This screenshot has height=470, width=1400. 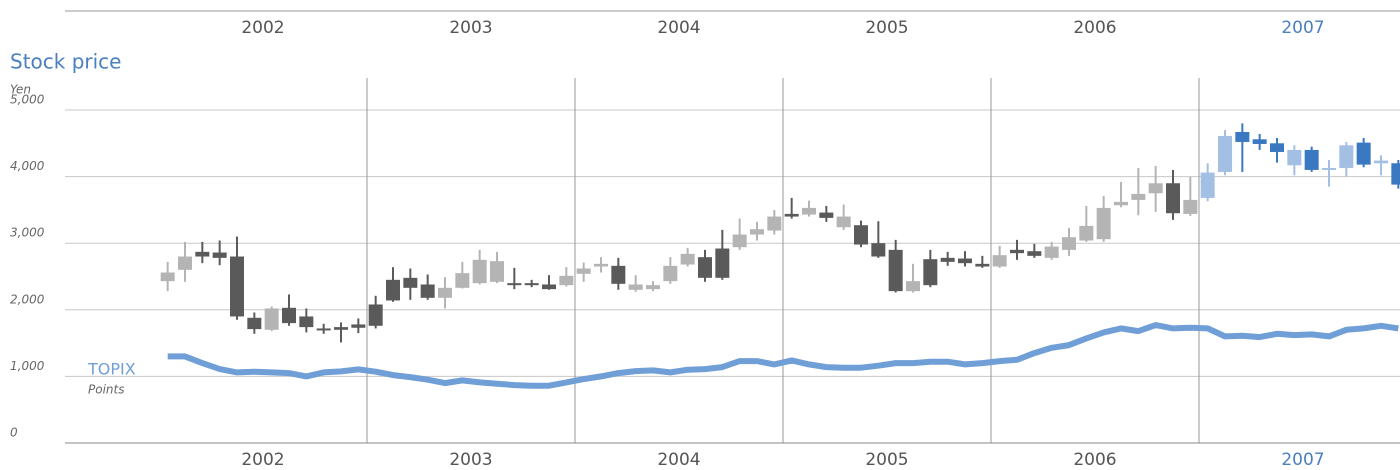 I want to click on y-tick-label: 4,000, so click(x=27, y=166).